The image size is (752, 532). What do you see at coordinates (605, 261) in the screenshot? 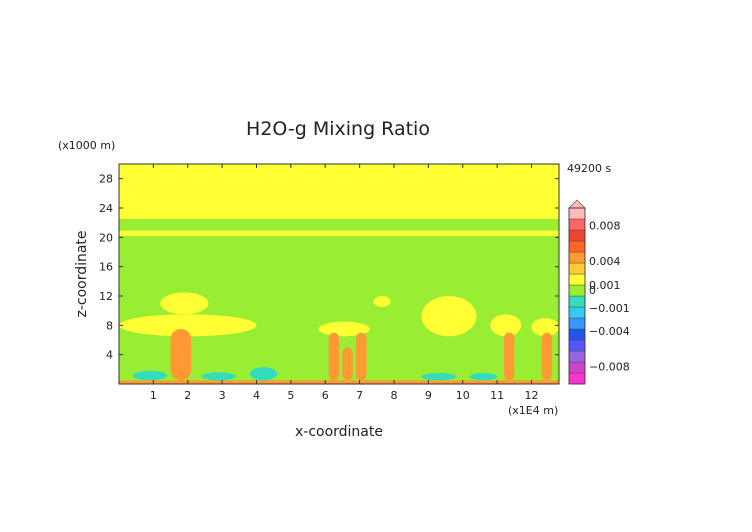
I see `colorbar-label: 0.004` at bounding box center [605, 261].